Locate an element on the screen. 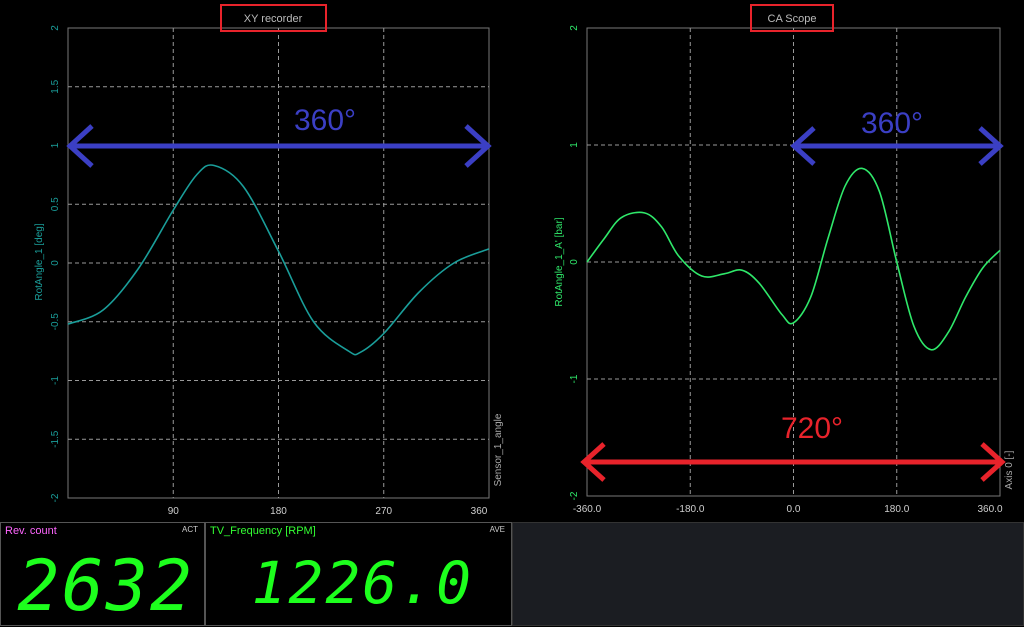 This screenshot has width=1024, height=627. y-tick-label: -1.5 is located at coordinates (55, 439).